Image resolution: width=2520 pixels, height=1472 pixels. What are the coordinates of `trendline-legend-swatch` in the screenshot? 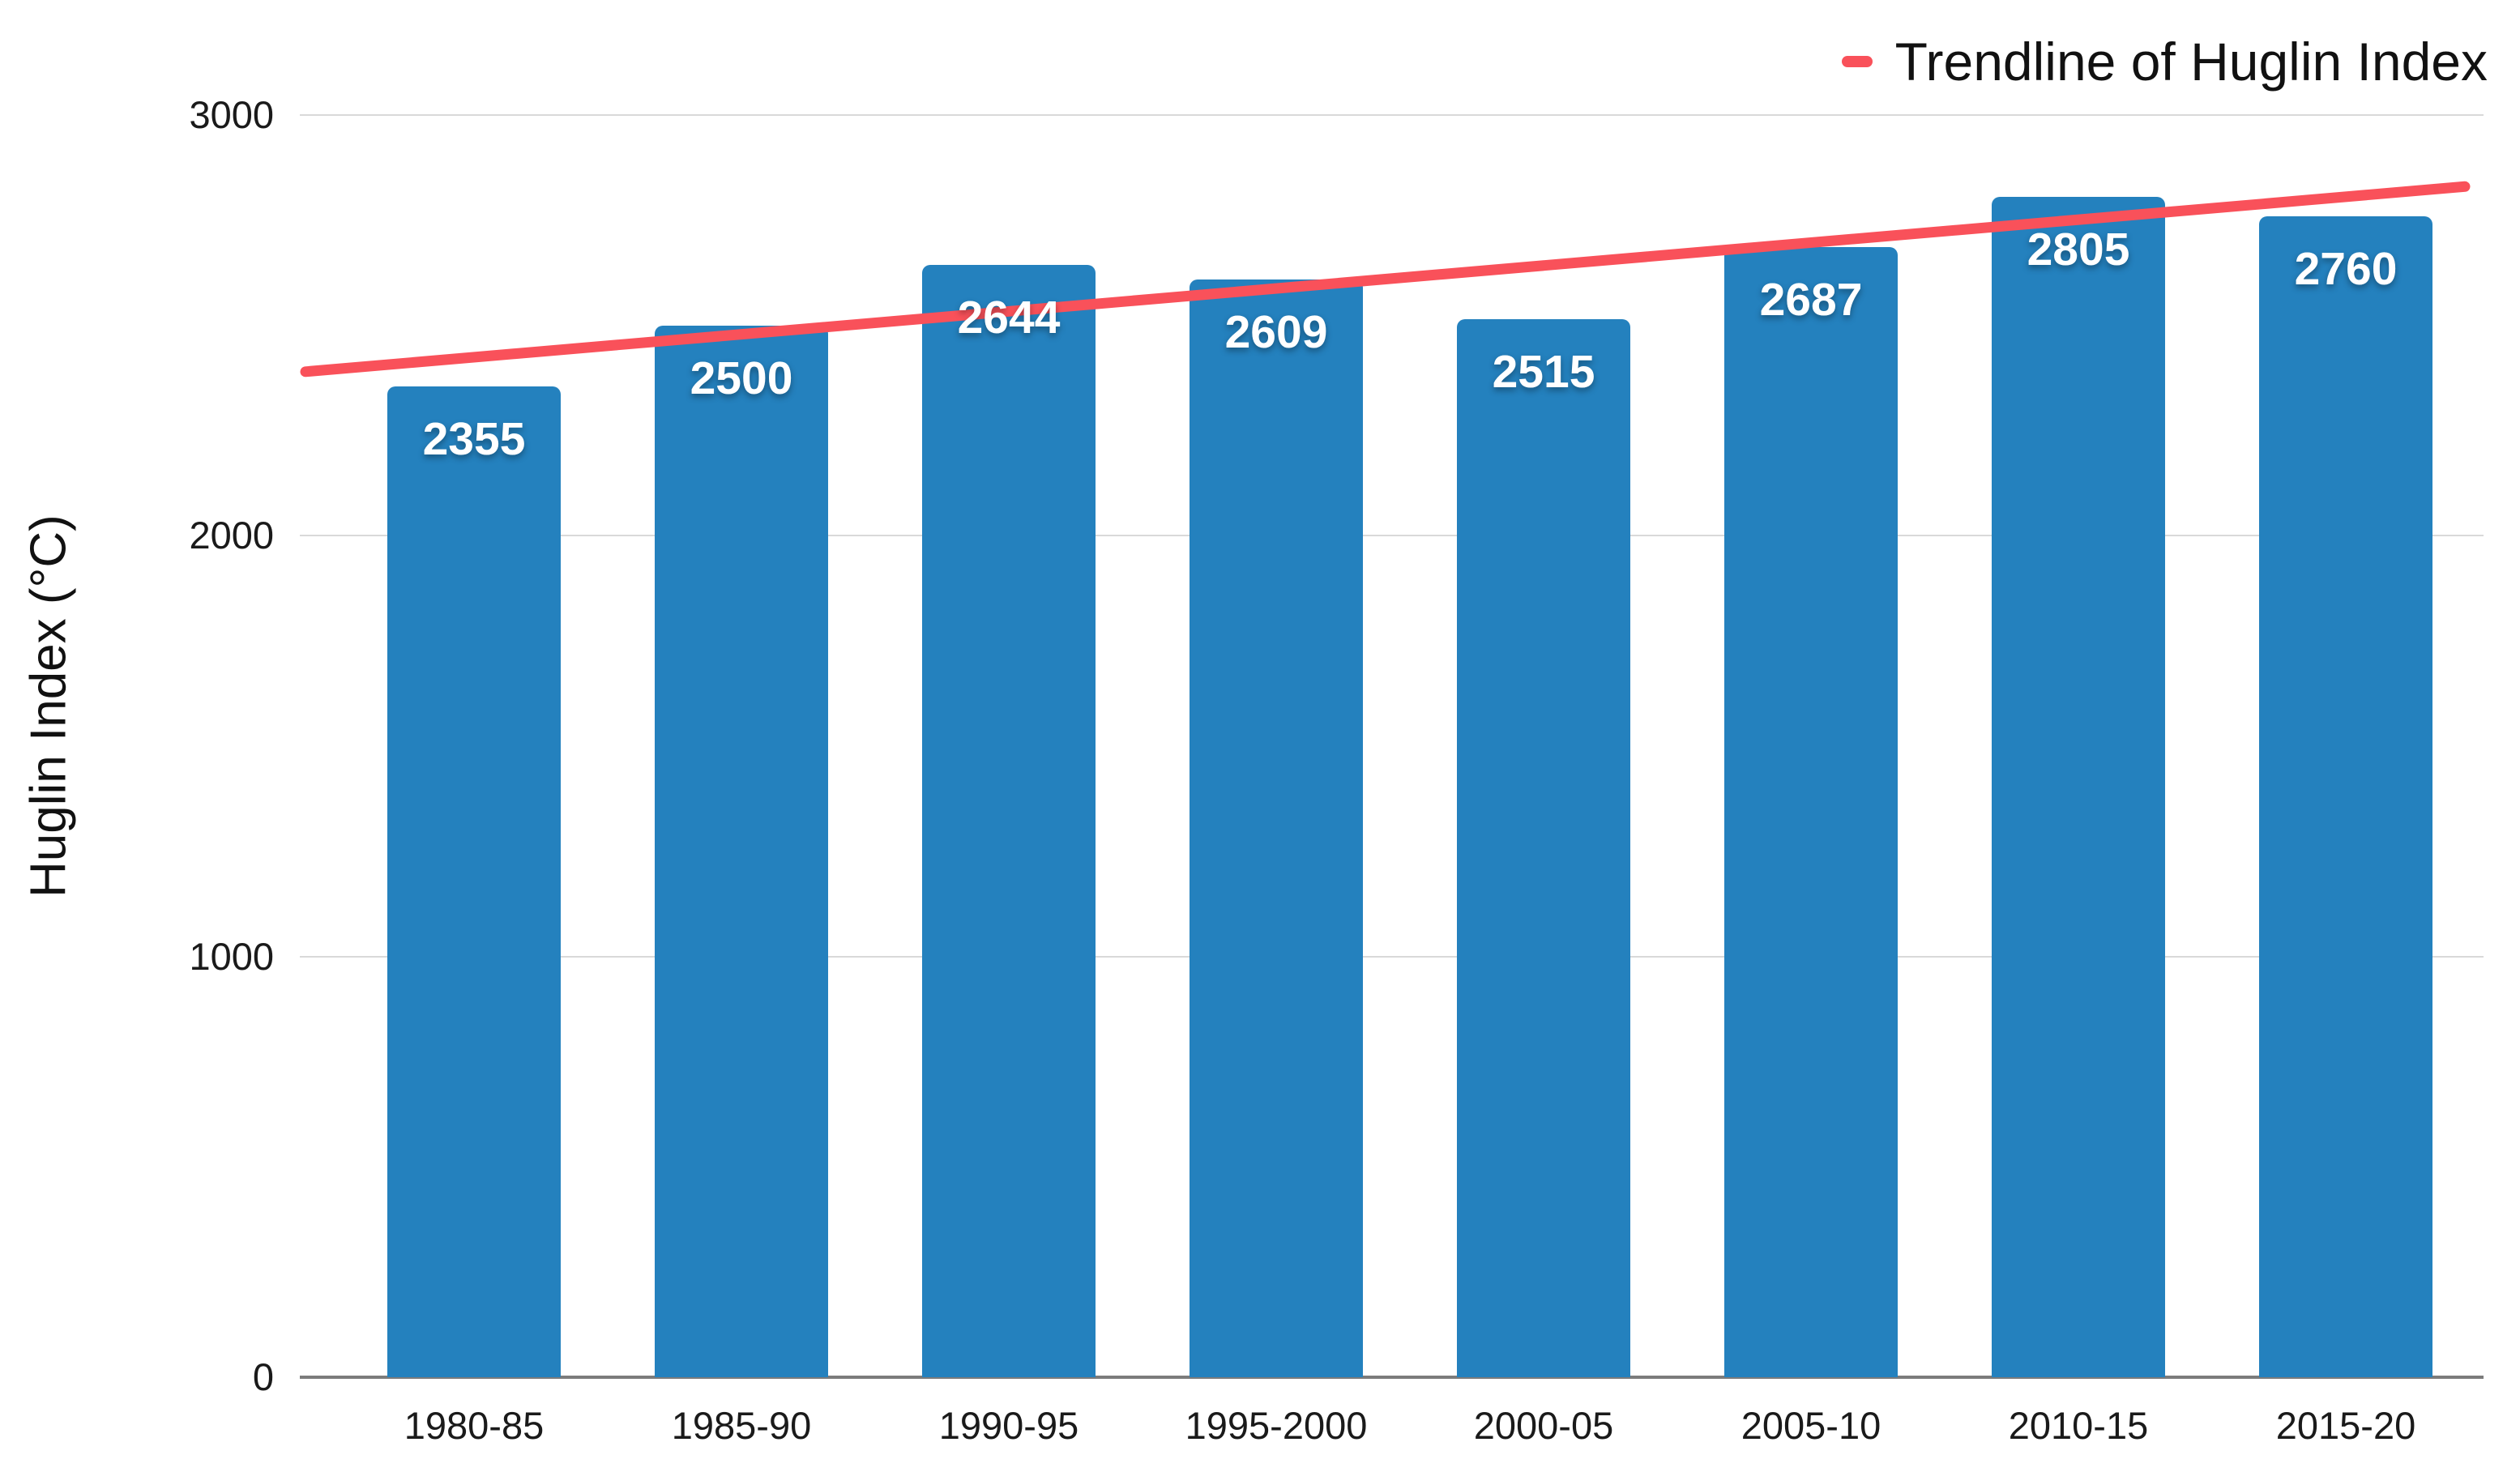 It's located at (1857, 61).